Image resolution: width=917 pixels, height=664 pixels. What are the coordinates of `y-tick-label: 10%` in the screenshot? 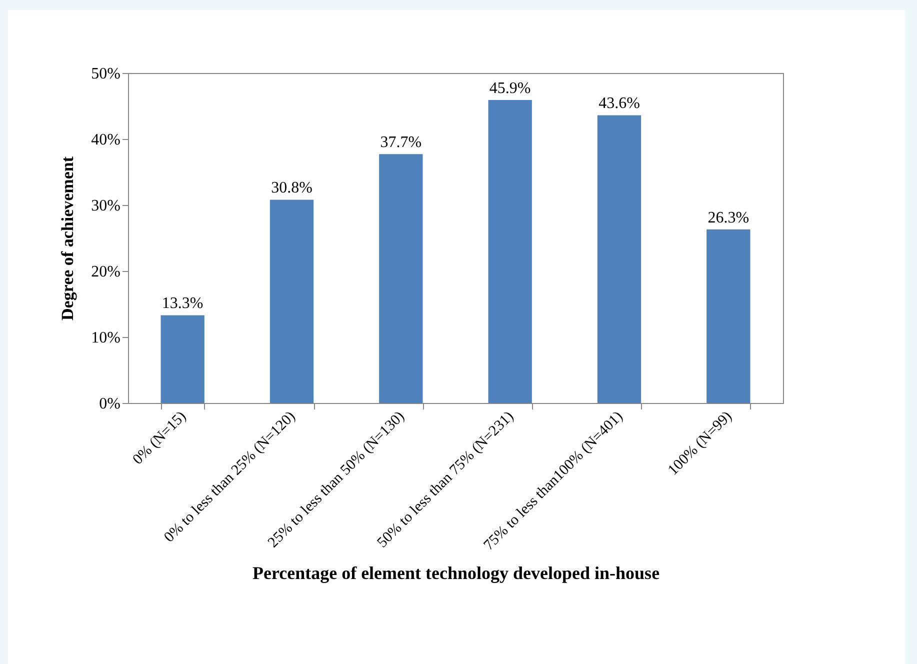 It's located at (105, 338).